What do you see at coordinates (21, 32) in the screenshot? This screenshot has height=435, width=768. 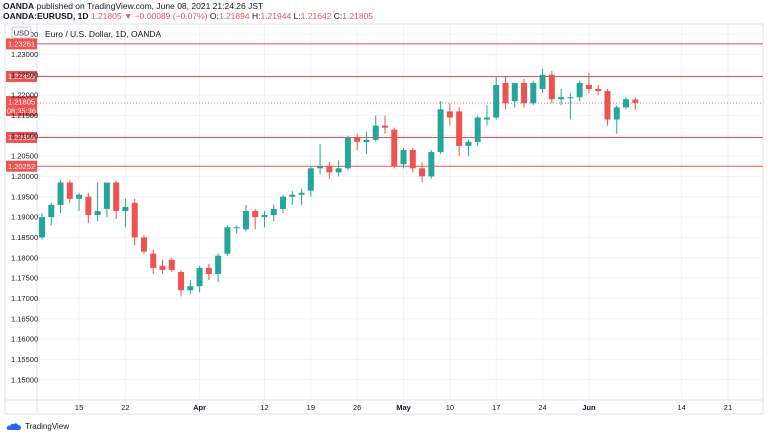 I see `currency-label: USD` at bounding box center [21, 32].